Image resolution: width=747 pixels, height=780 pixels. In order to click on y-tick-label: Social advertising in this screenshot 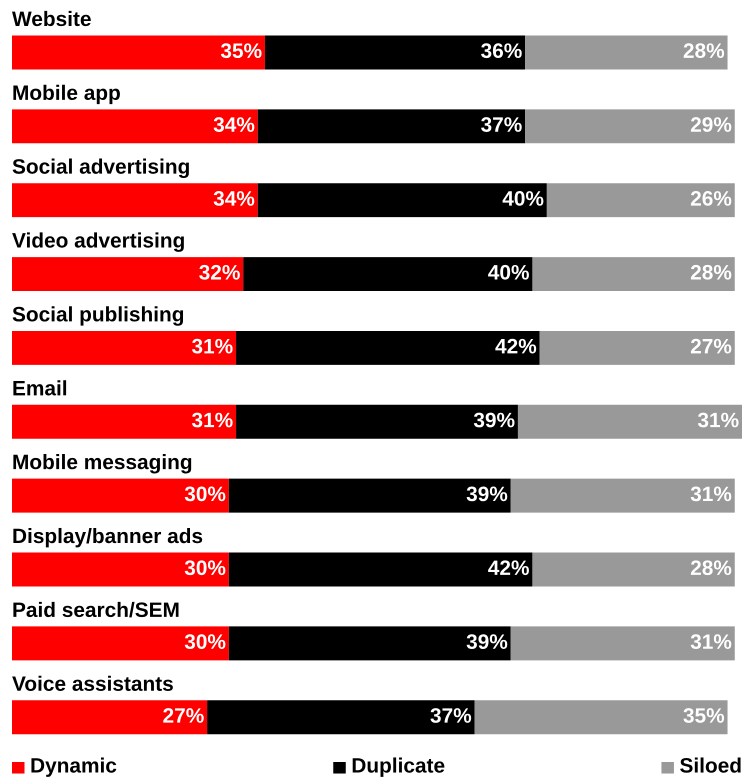, I will do `click(100, 168)`.